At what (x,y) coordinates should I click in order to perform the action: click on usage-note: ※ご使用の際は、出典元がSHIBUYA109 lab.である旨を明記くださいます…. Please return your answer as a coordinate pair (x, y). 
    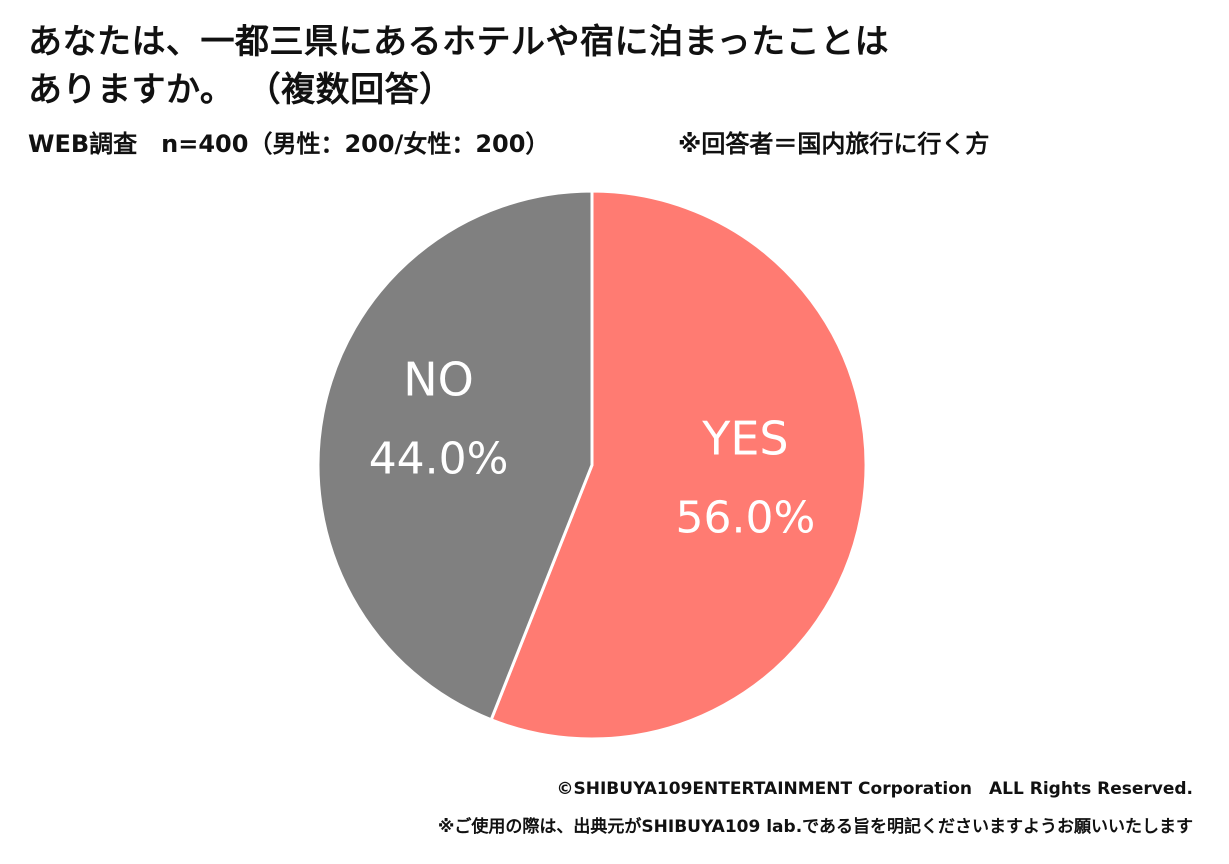
    Looking at the image, I should click on (815, 827).